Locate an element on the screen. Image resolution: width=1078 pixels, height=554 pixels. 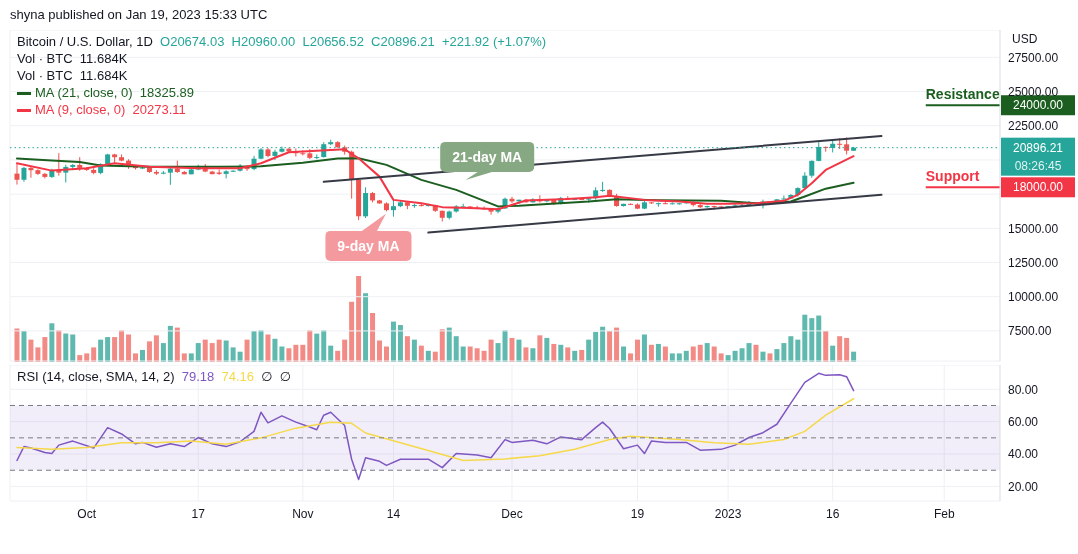
y-tick-label: 22500.00 is located at coordinates (1033, 126).